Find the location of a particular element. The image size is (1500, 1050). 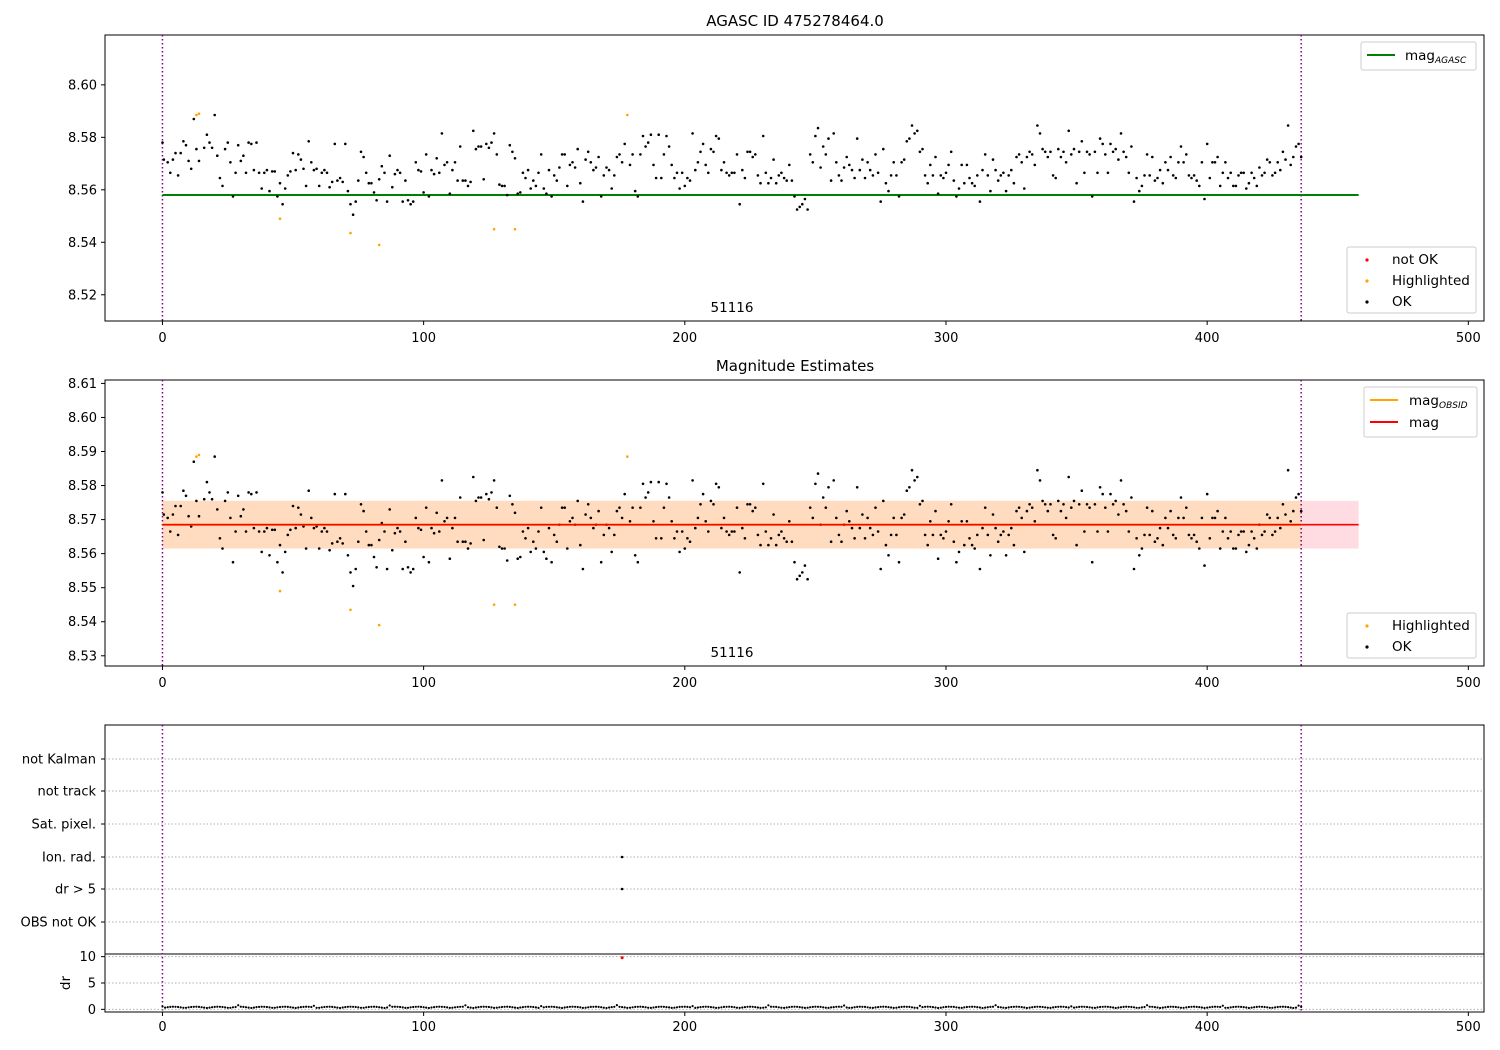

p2-ytick-label: 8.53 is located at coordinates (82, 656).